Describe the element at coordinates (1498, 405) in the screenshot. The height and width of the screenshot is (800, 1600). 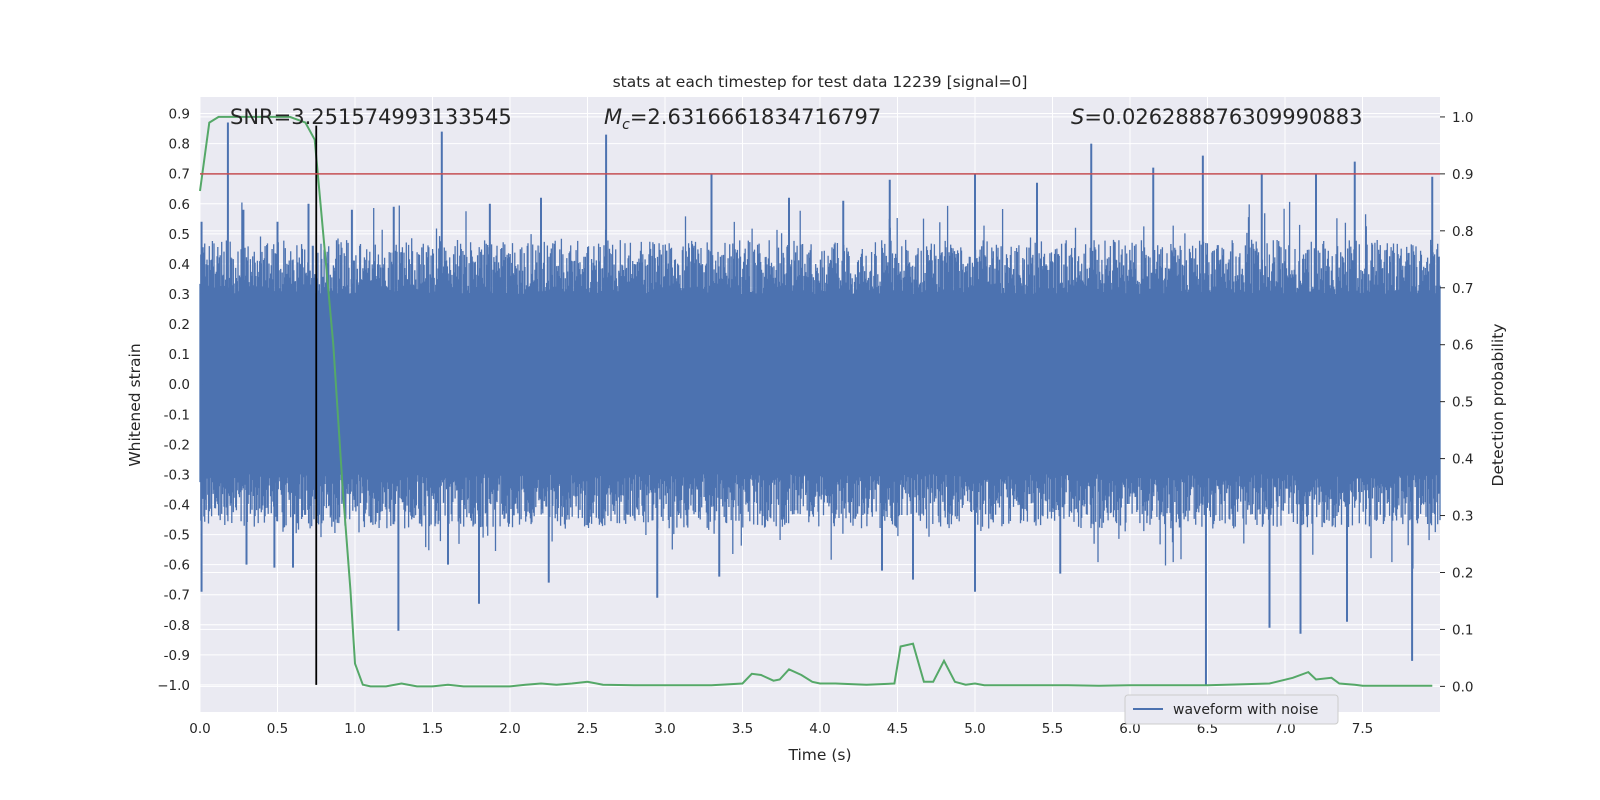
I see `right-y-axis-label: Detection probability` at that location.